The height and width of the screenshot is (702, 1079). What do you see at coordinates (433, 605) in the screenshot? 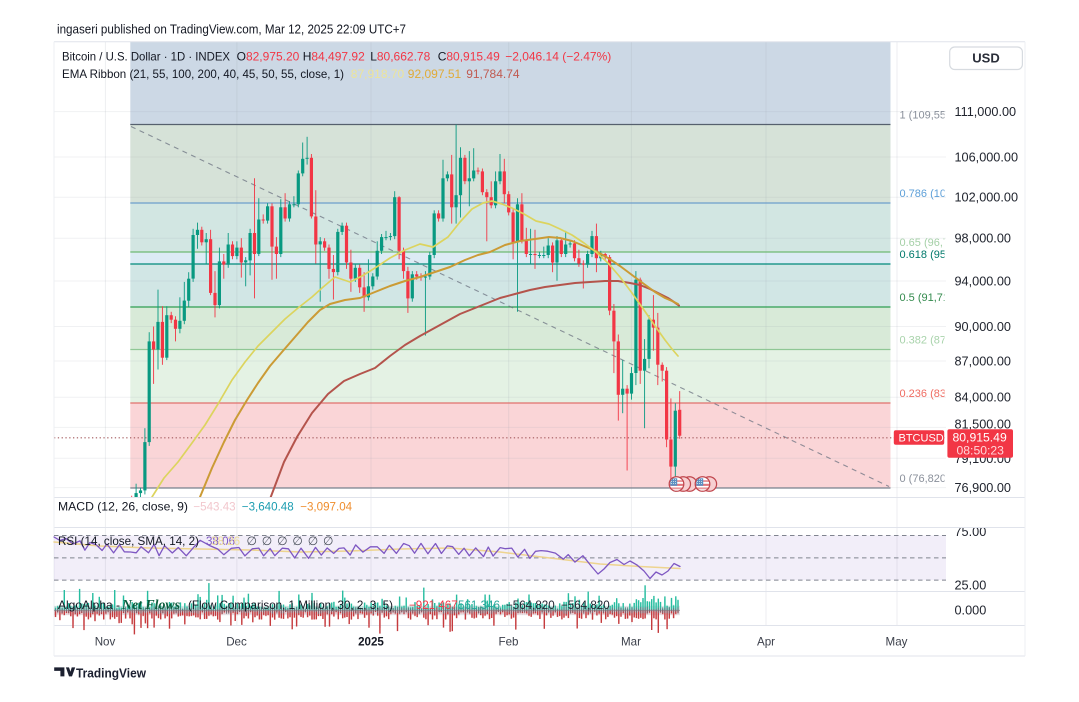
I see `svg-text: −921,467` at bounding box center [433, 605].